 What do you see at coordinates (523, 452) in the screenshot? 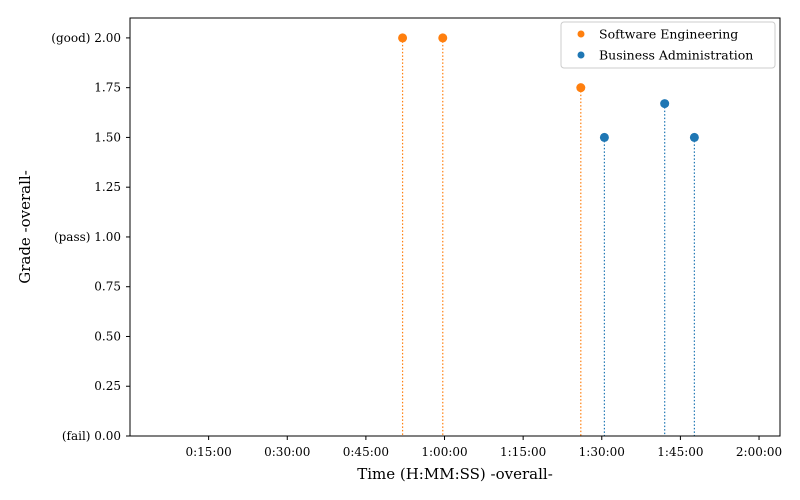
I see `x-tick-label: 1:15:00` at bounding box center [523, 452].